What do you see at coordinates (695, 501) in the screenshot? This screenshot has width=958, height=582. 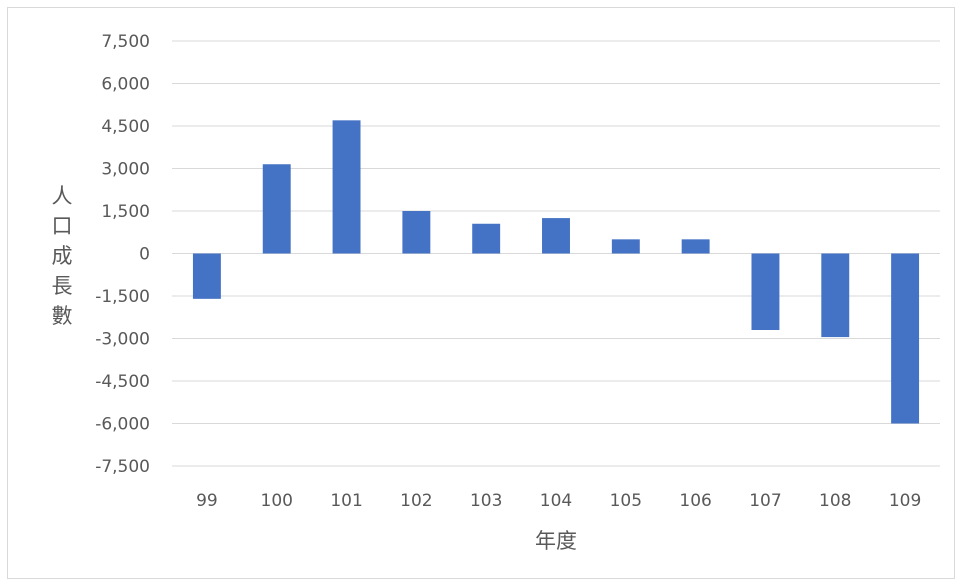 I see `x-tick-label: 106` at bounding box center [695, 501].